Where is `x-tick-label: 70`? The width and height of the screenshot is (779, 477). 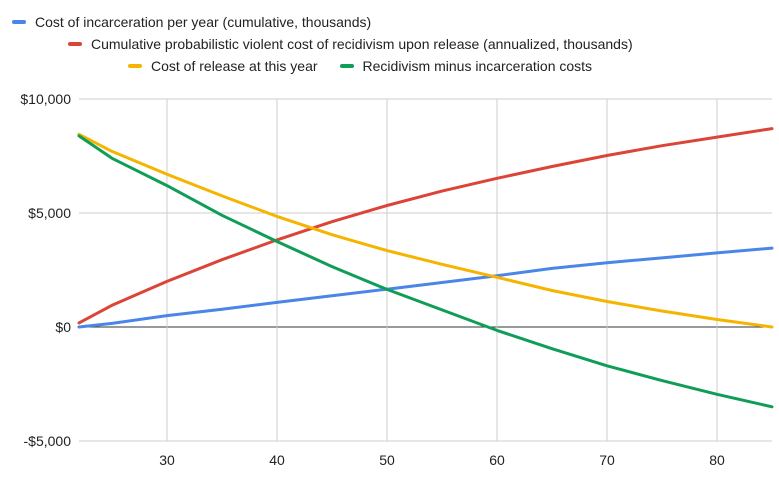 x-tick-label: 70 is located at coordinates (607, 460).